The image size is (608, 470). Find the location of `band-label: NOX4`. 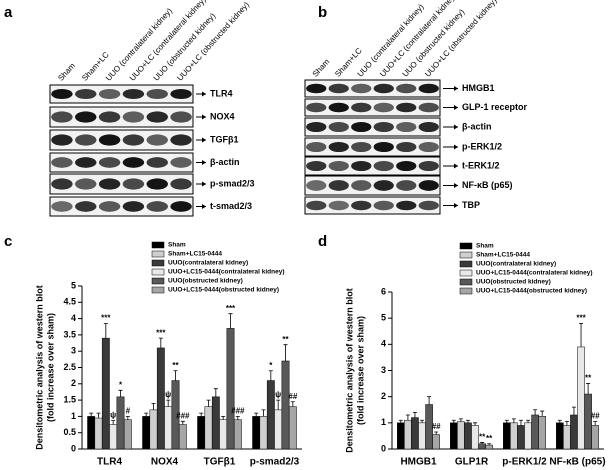

band-label: NOX4 is located at coordinates (222, 116).